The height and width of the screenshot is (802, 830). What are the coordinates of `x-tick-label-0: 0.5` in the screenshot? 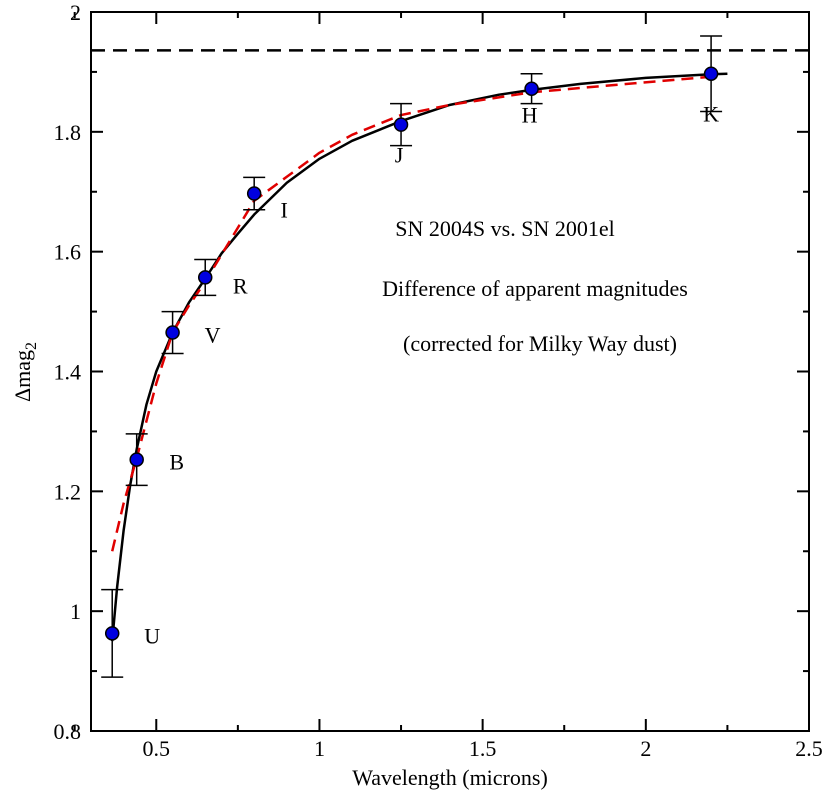 It's located at (157, 748).